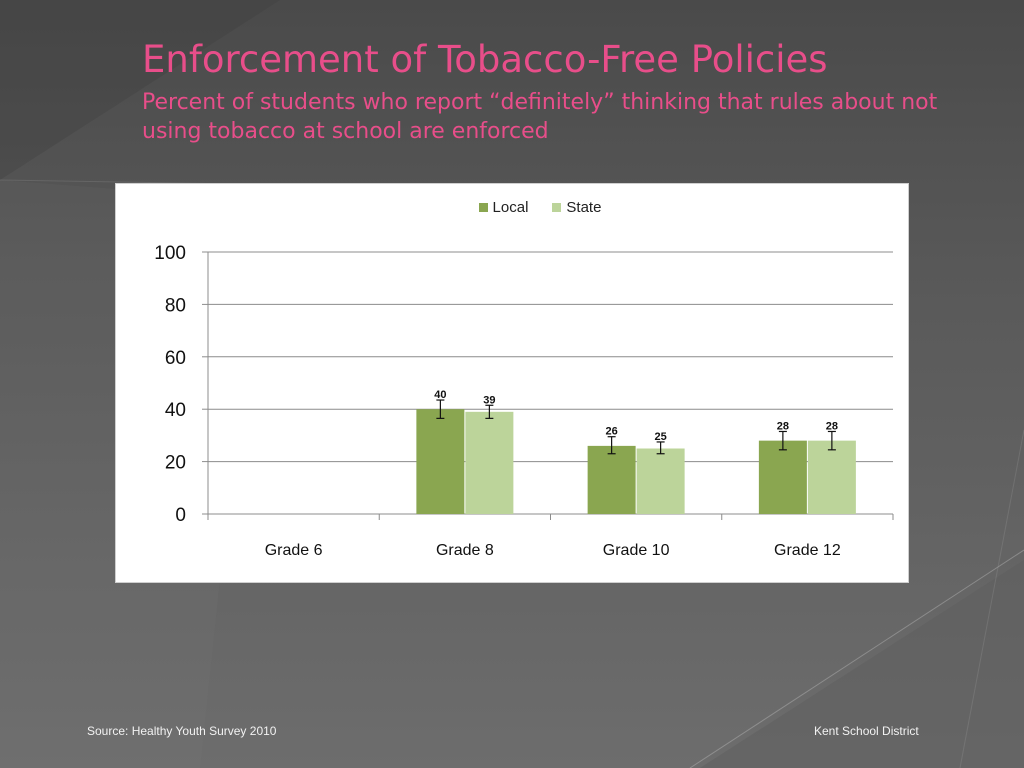 This screenshot has height=768, width=1024. I want to click on legend-swatch-local, so click(483, 207).